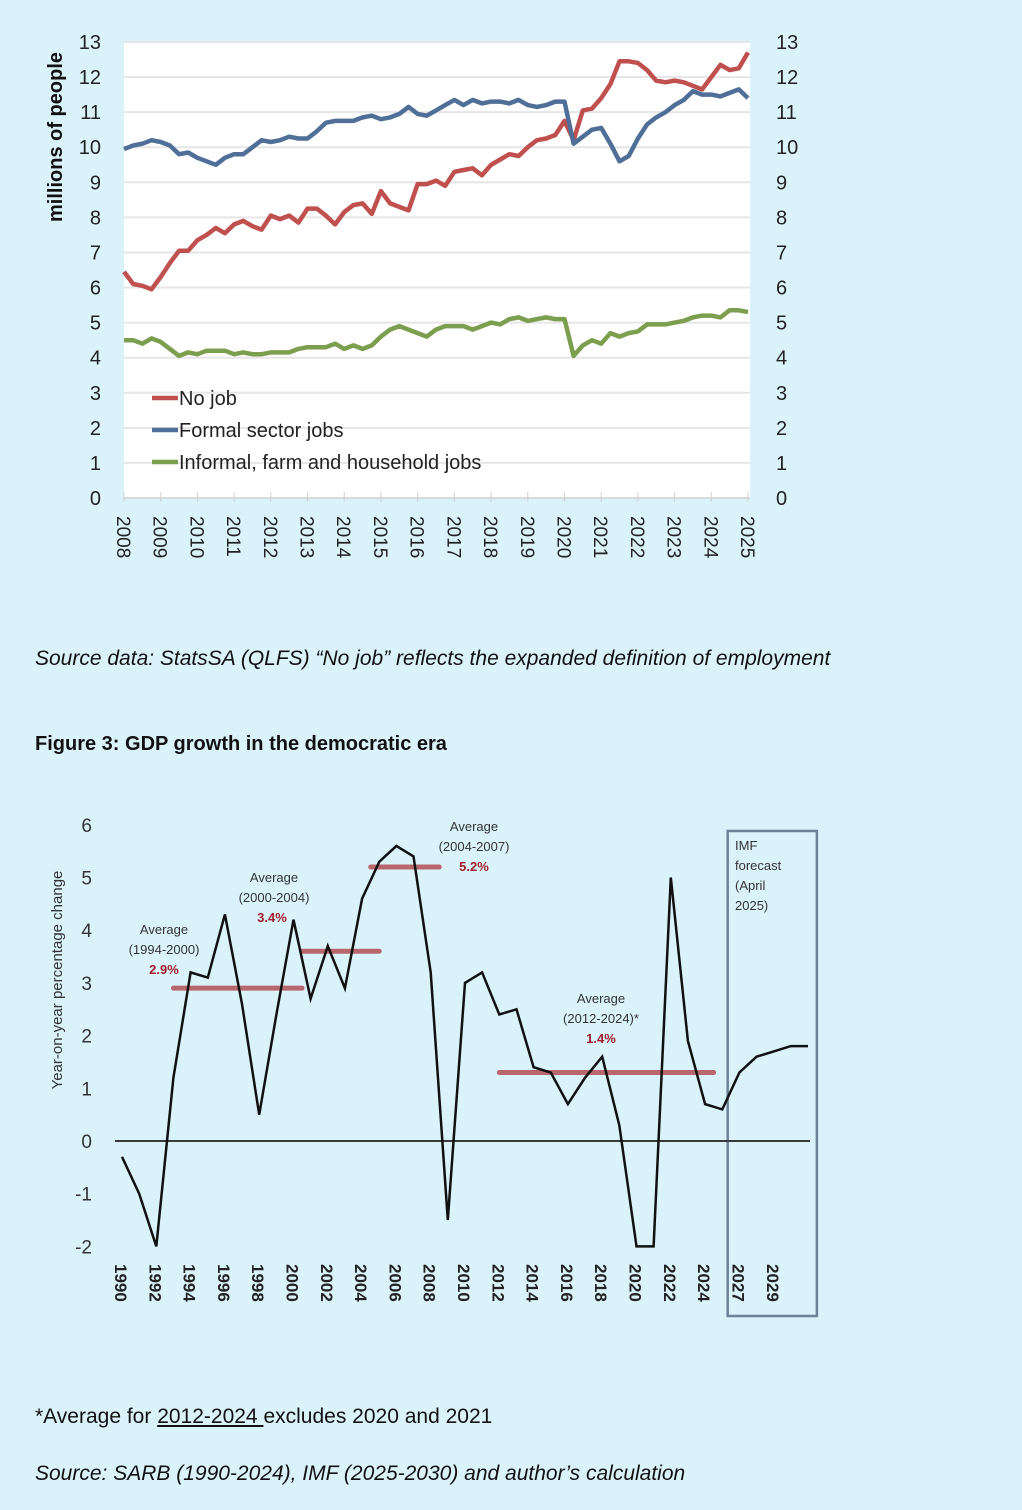  I want to click on footnote-underlined-period: 2012-2024, so click(210, 1416).